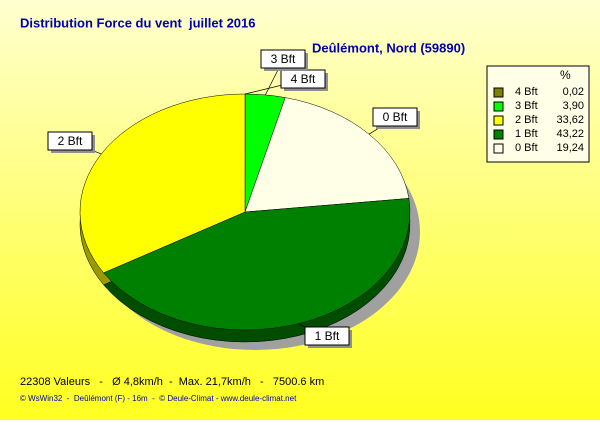 Image resolution: width=600 pixels, height=425 pixels. I want to click on legend-value: 43,22, so click(570, 134).